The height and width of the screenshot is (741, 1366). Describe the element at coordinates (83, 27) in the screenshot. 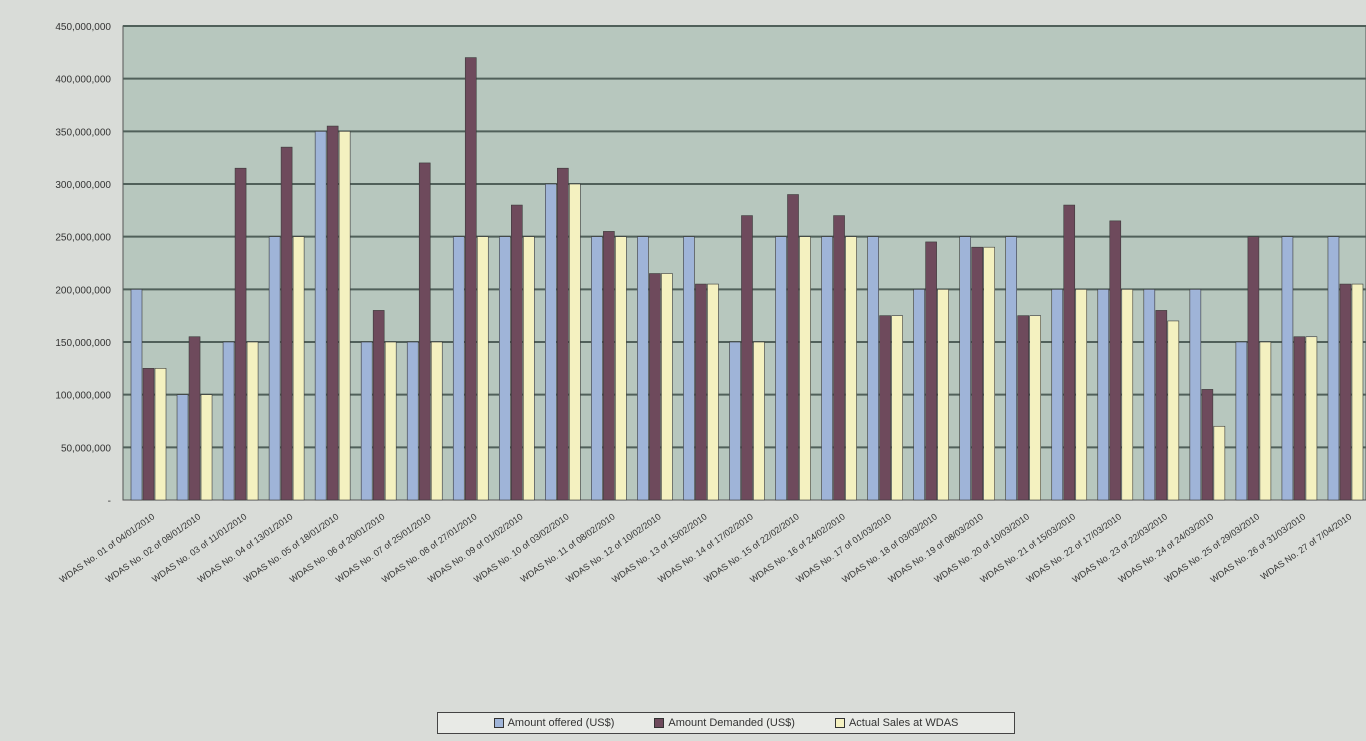

I see `y-tick-label: 450,000,000` at that location.